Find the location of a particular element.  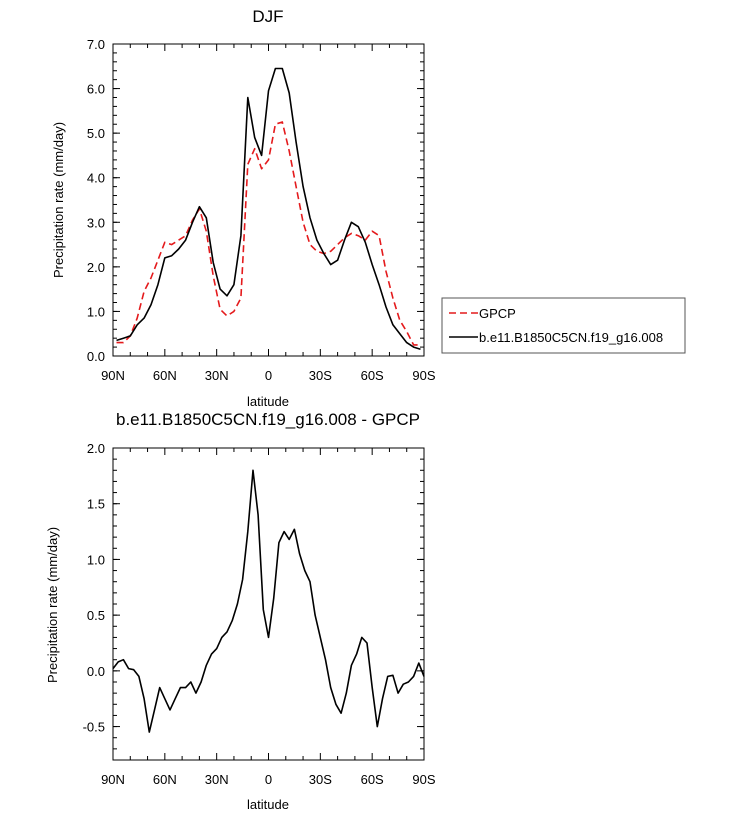

top-y-tick-labels: 0.0 1.0 2.0 3.0 4.0 5.0 6.0 7.0 is located at coordinates (96, 200).